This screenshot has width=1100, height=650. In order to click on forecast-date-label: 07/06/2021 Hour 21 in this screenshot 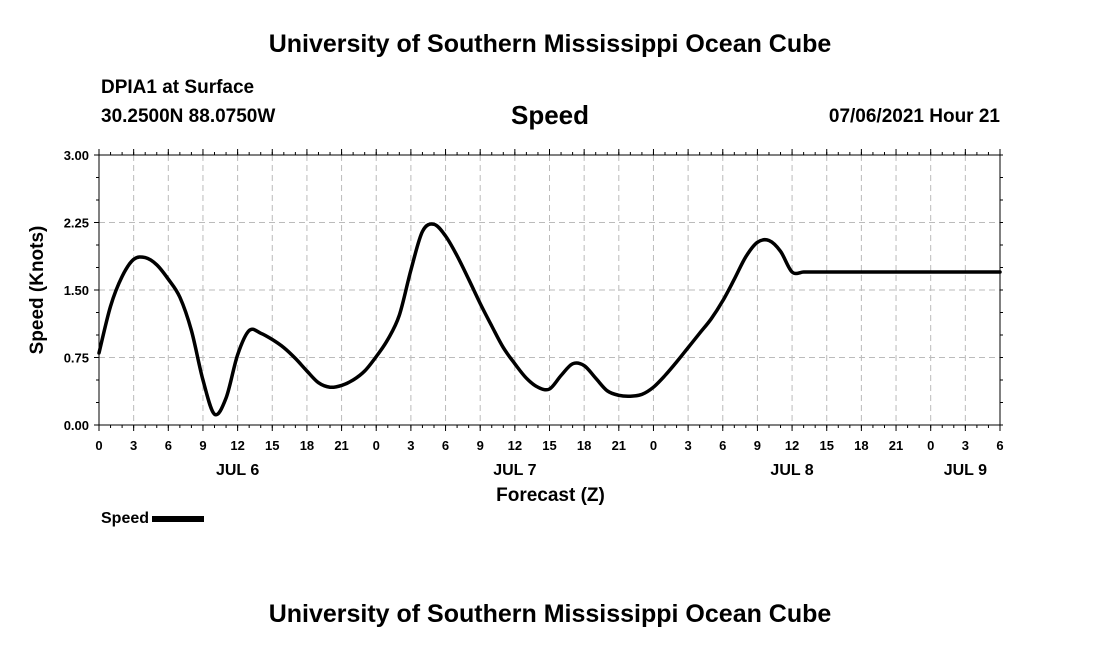, I will do `click(914, 116)`.